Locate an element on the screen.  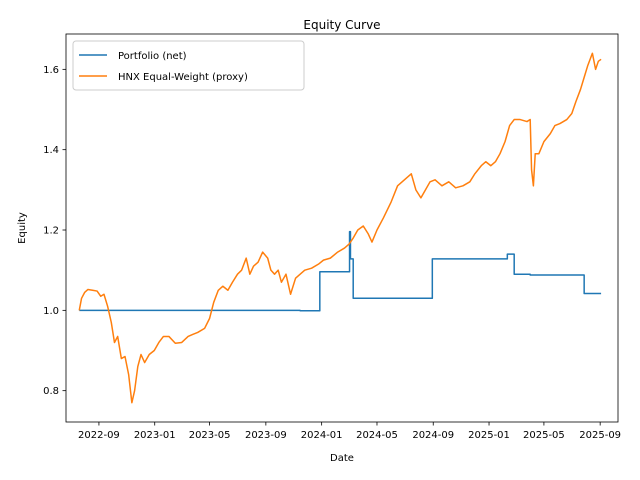
y-tick-label: 1.6 is located at coordinates (51, 70).